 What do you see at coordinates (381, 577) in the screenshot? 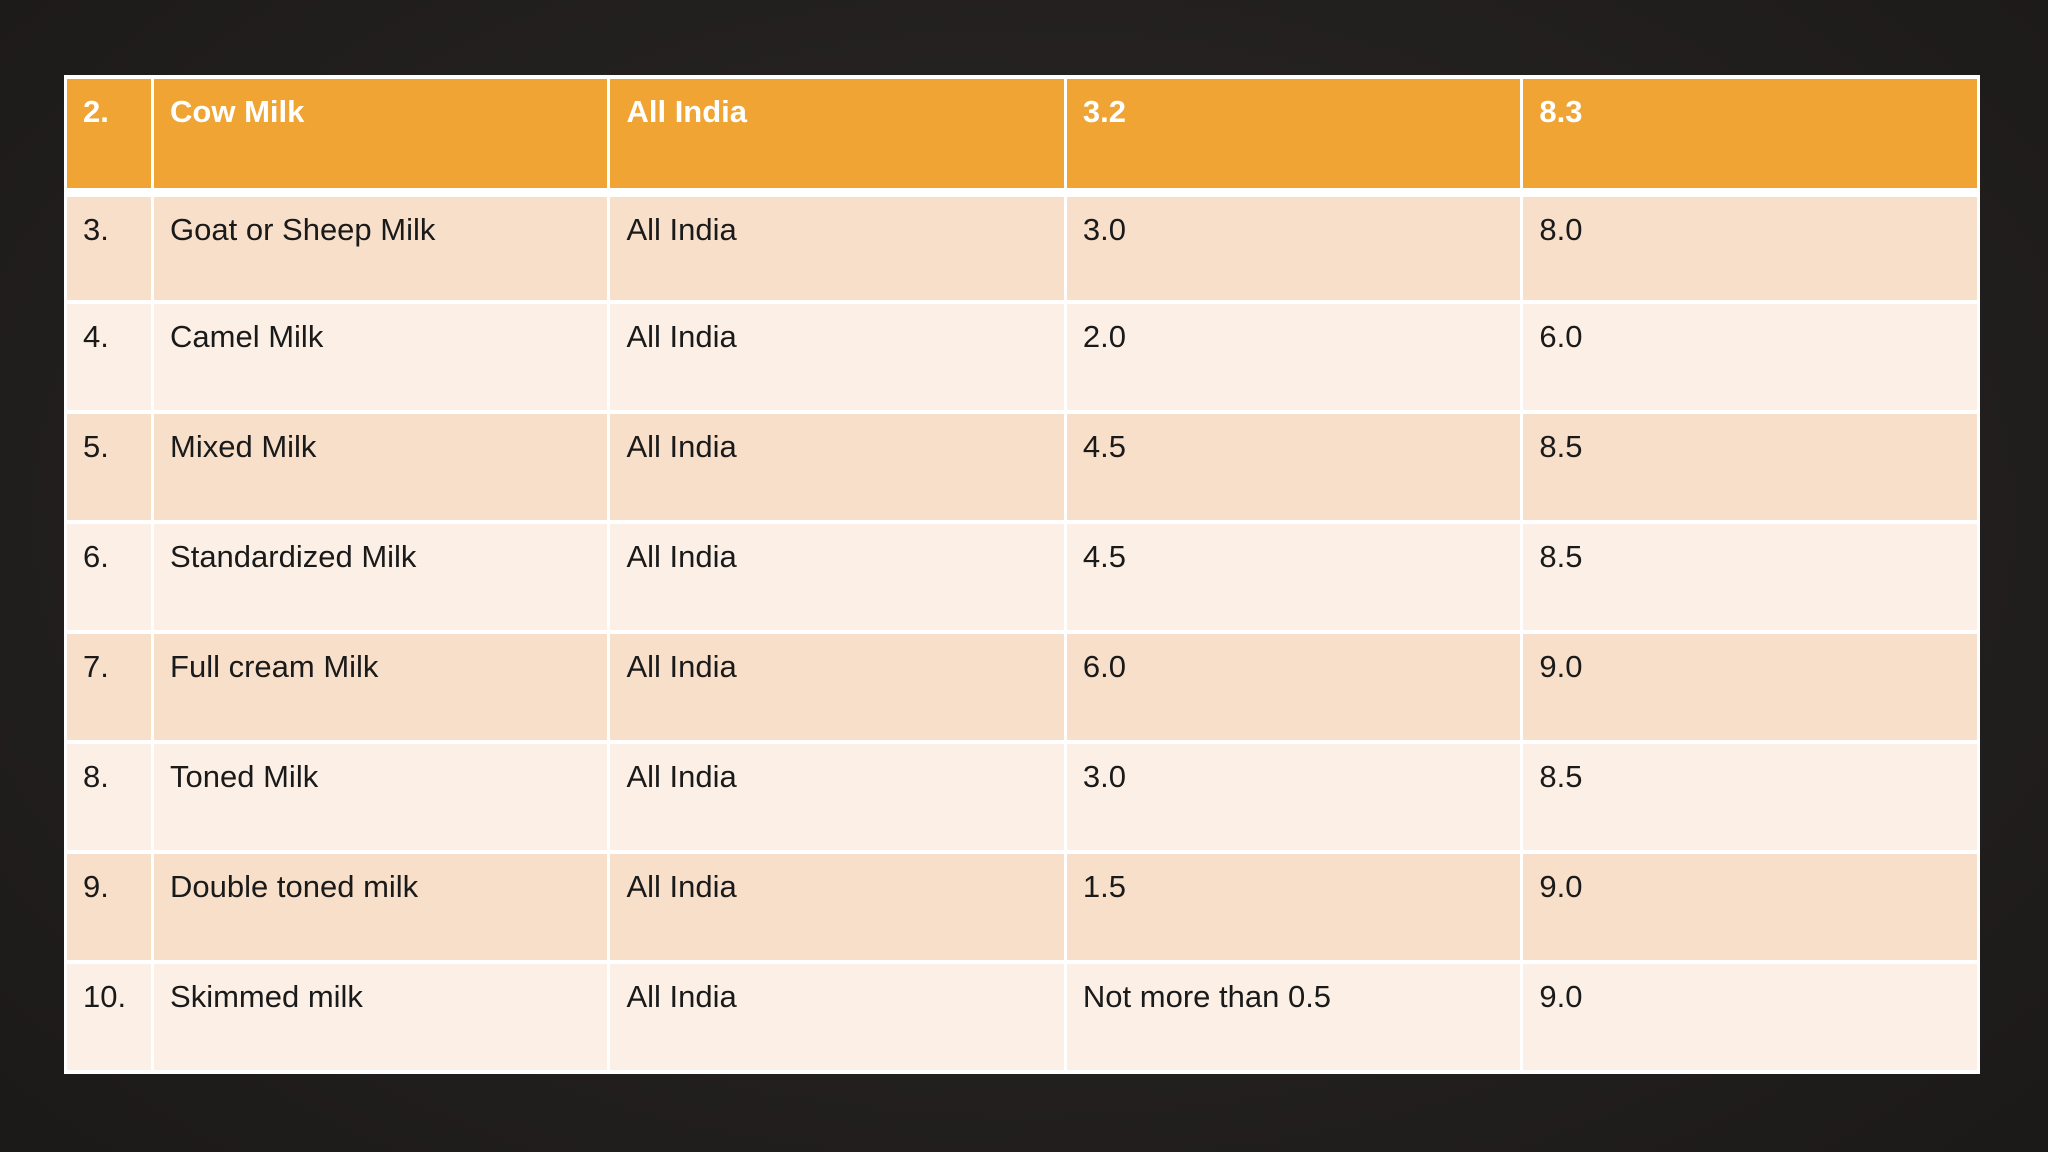
I see `product-cell: Standardized Milk` at bounding box center [381, 577].